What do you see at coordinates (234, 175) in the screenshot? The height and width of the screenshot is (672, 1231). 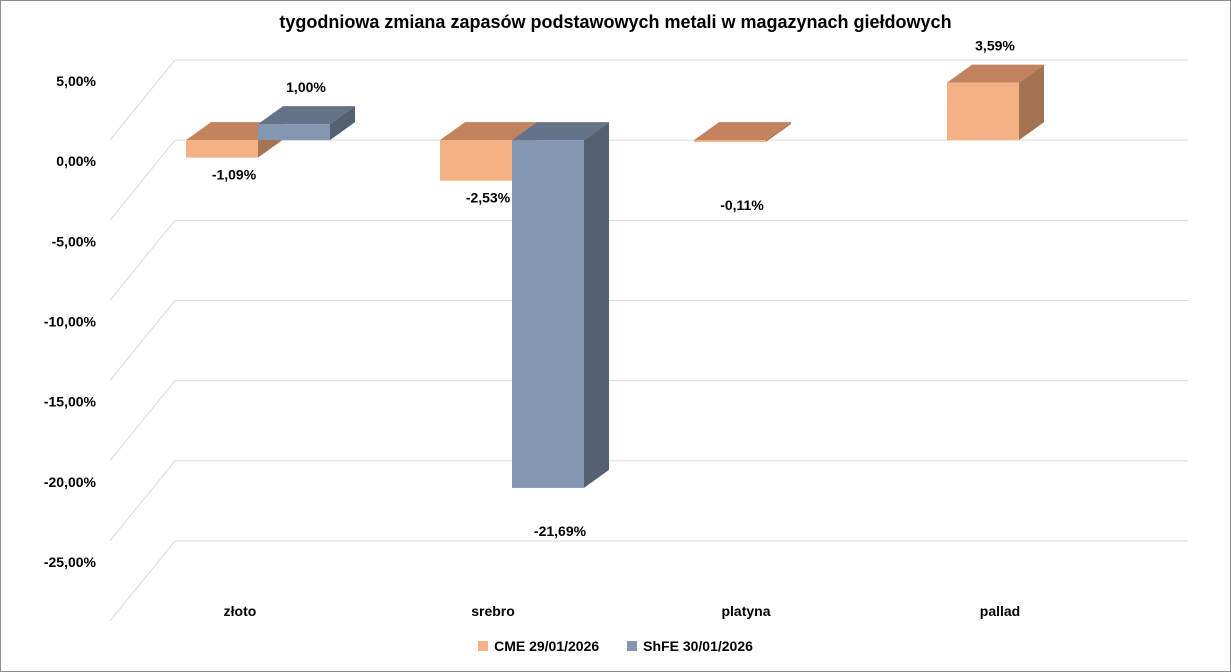 I see `data-label-cme-0: -1,09%` at bounding box center [234, 175].